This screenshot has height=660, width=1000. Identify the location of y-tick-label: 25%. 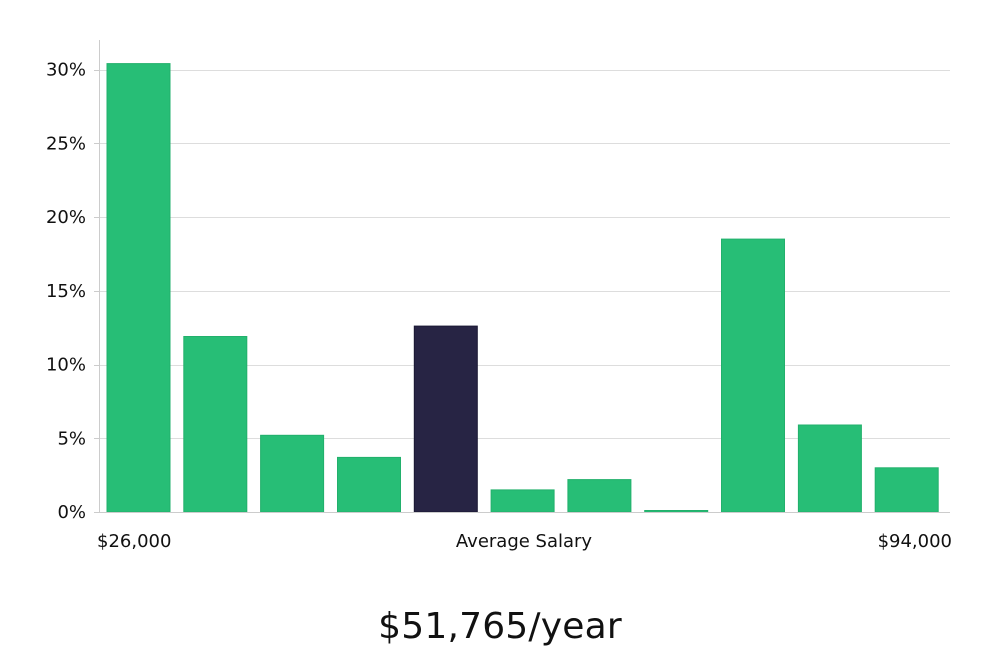
(66, 143).